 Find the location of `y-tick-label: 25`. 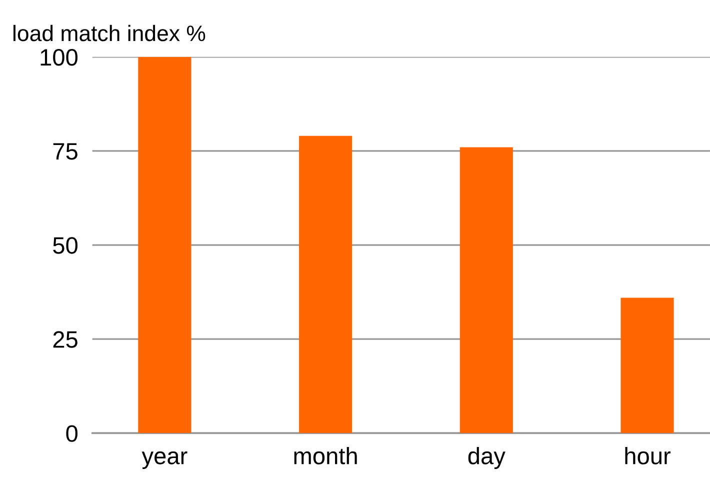

y-tick-label: 25 is located at coordinates (65, 339).